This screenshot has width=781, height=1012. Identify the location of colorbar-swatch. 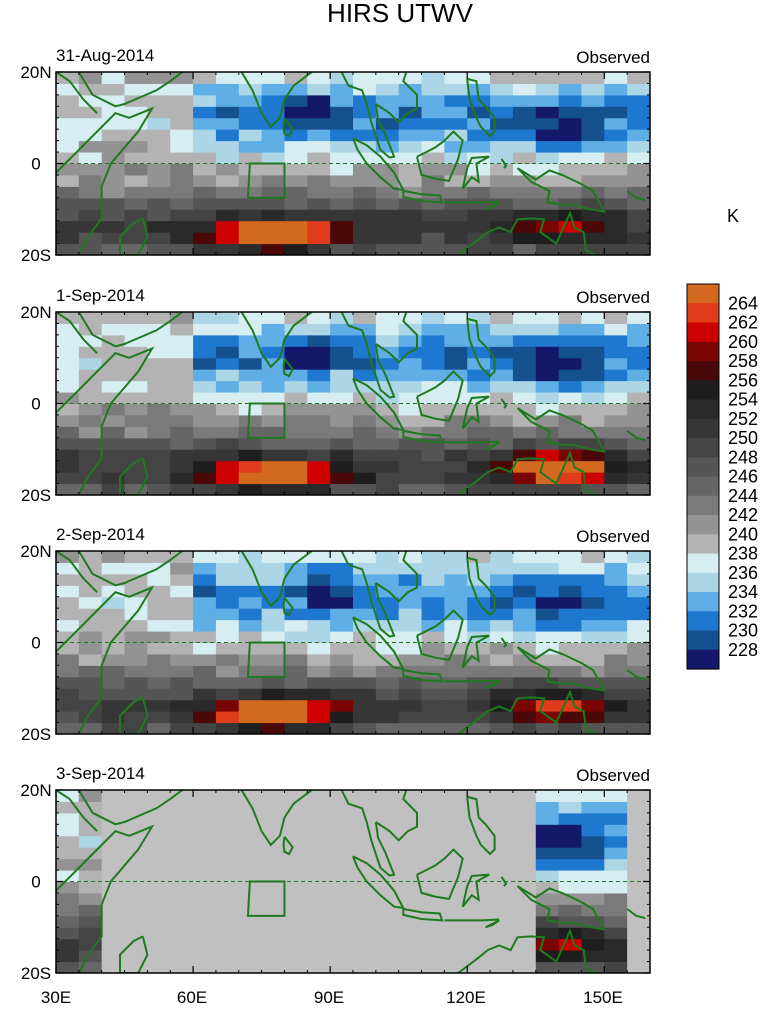
(703, 351).